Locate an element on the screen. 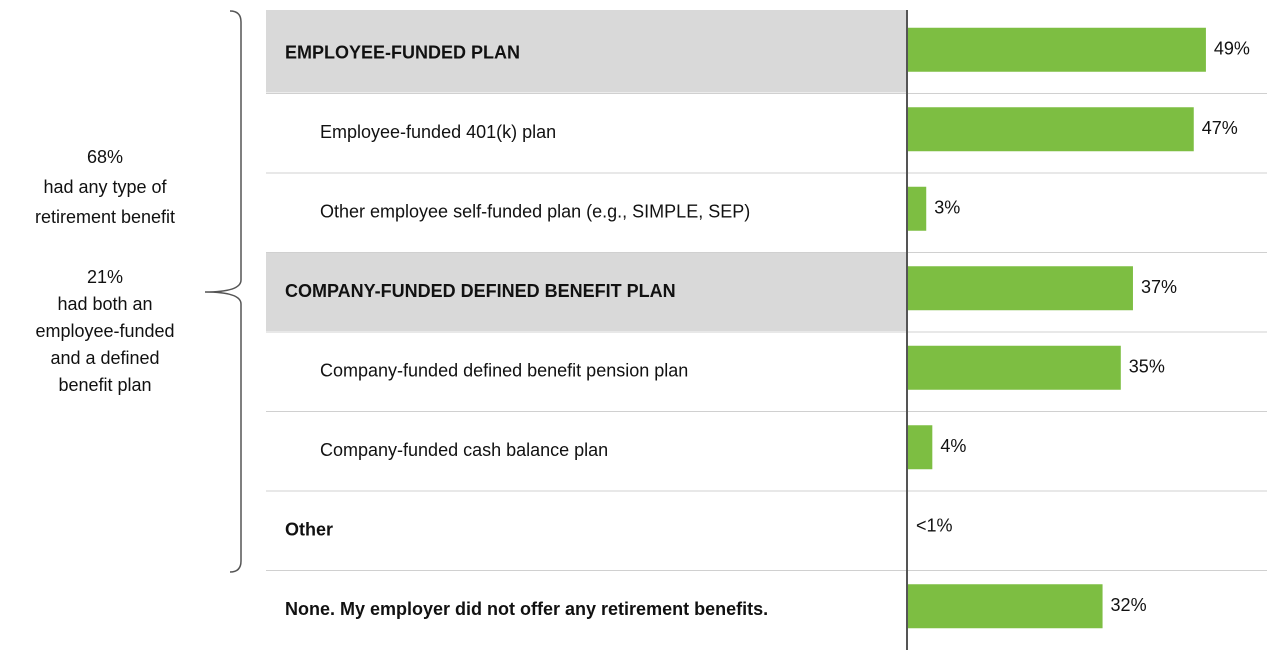 The image size is (1267, 650). category-label: EMPLOYEE-FUNDED PLAN is located at coordinates (402, 53).